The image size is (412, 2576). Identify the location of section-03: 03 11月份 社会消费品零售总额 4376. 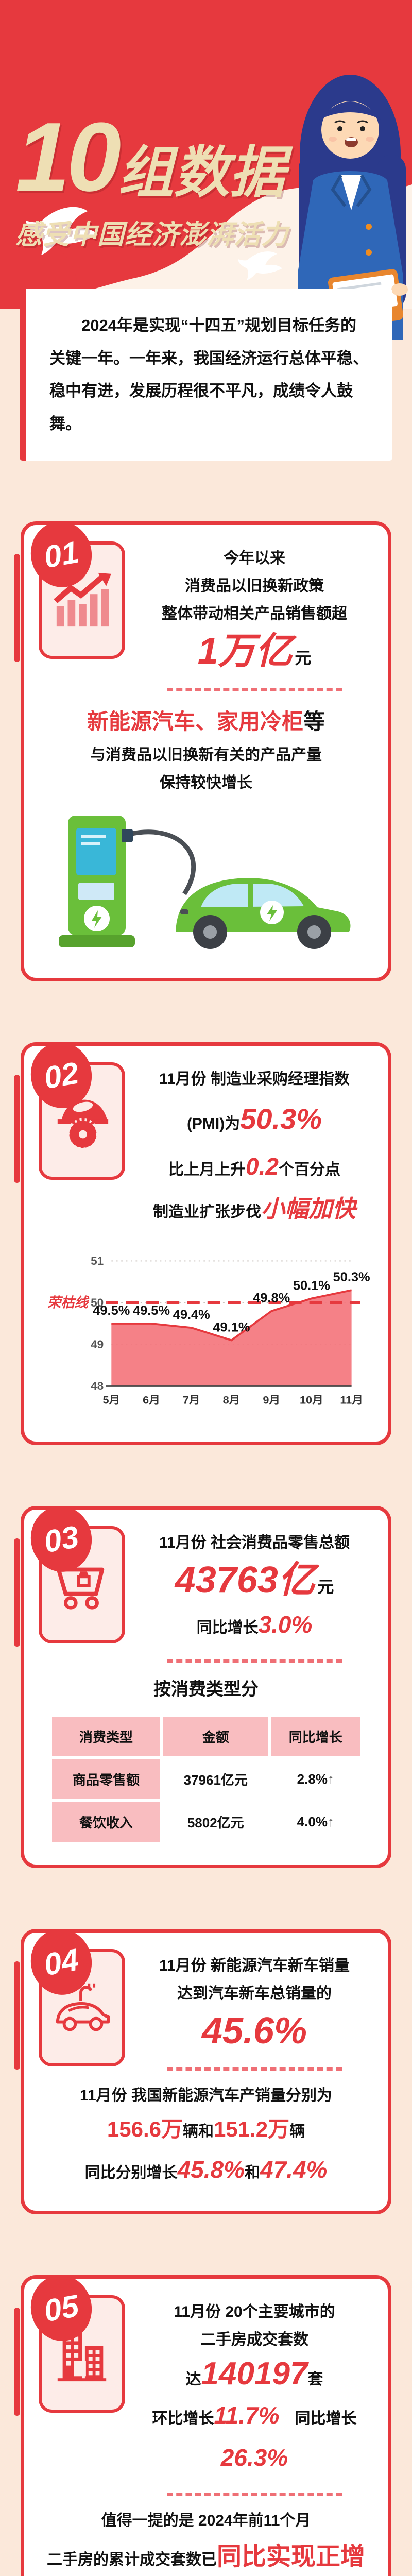
(206, 1684).